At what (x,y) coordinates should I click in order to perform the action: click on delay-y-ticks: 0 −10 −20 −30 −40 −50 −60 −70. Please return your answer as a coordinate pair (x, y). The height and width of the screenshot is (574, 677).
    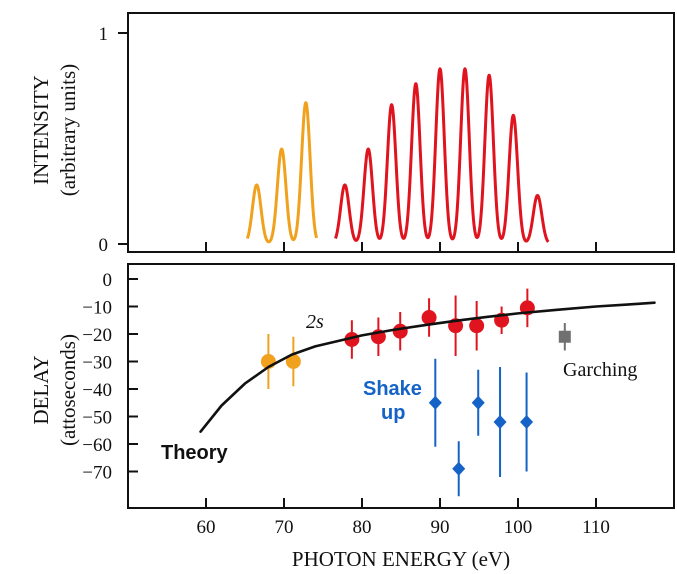
    Looking at the image, I should click on (110, 377).